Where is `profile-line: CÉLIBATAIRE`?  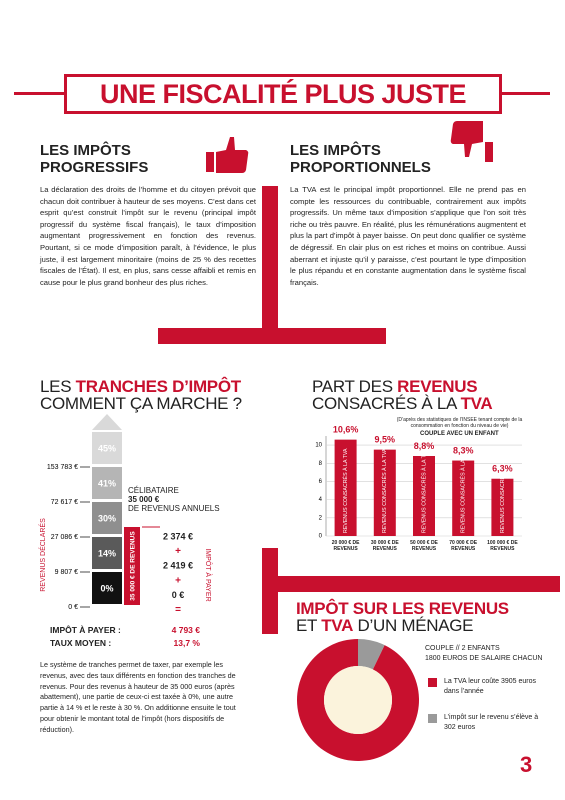
profile-line: CÉLIBATAIRE is located at coordinates (153, 490).